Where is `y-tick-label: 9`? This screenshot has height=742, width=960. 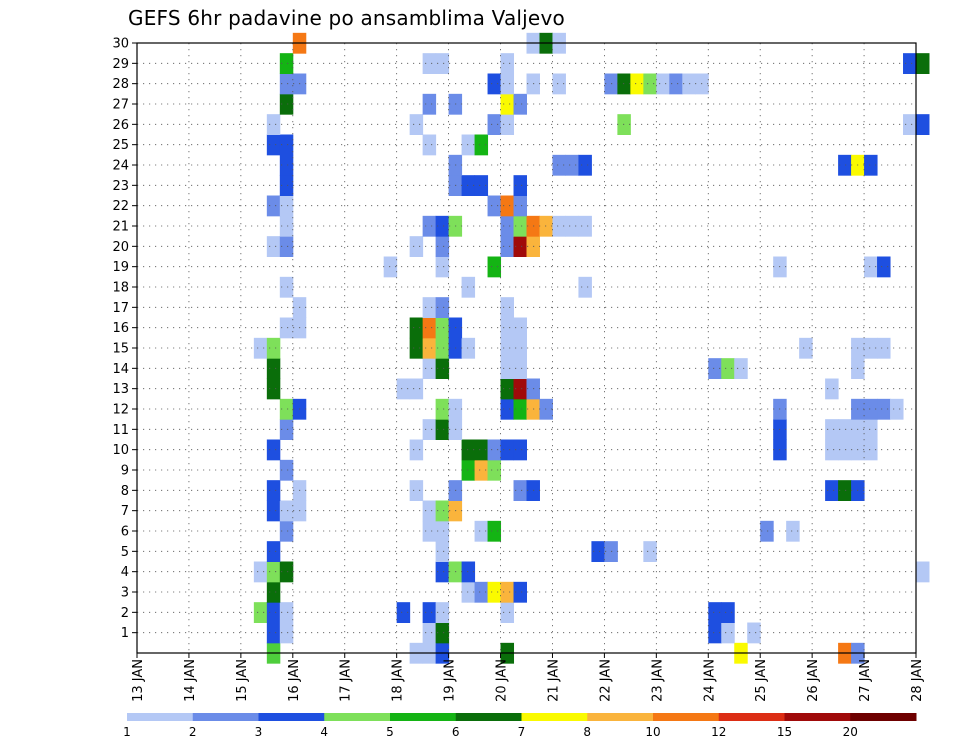
y-tick-label: 9 is located at coordinates (125, 471).